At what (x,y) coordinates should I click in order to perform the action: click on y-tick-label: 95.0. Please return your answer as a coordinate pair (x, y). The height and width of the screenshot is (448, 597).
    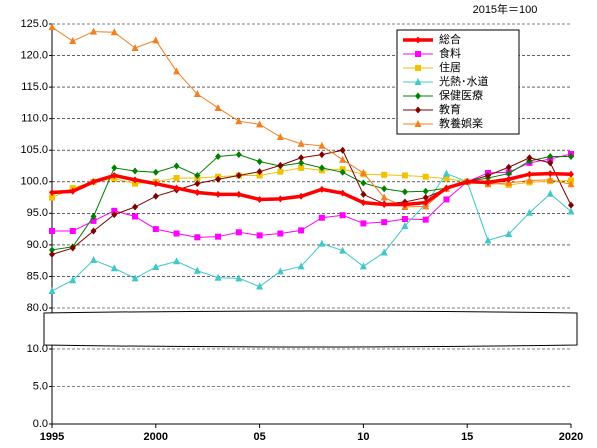
    Looking at the image, I should click on (37, 213).